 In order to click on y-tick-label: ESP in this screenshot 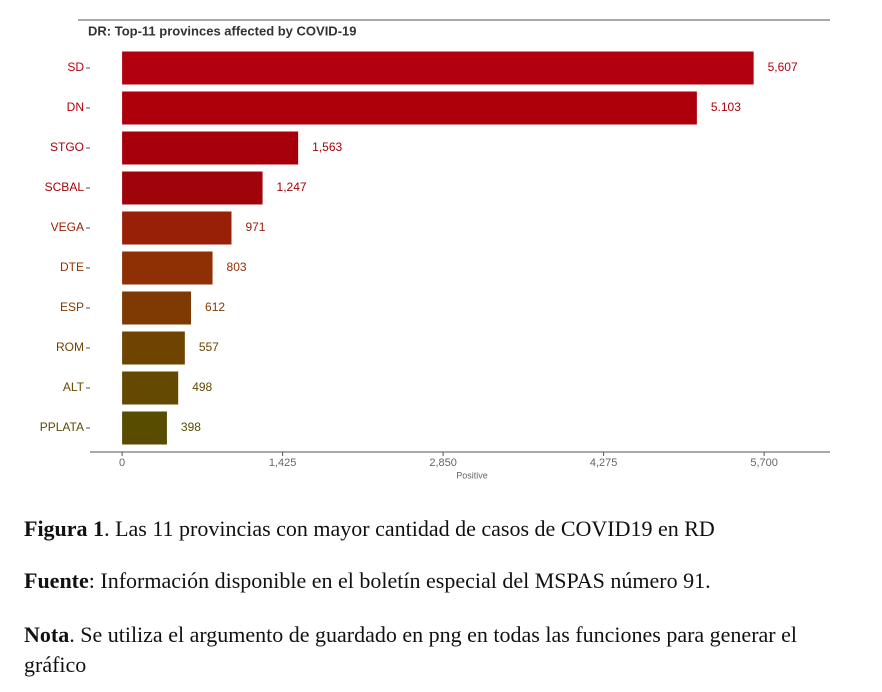, I will do `click(72, 307)`.